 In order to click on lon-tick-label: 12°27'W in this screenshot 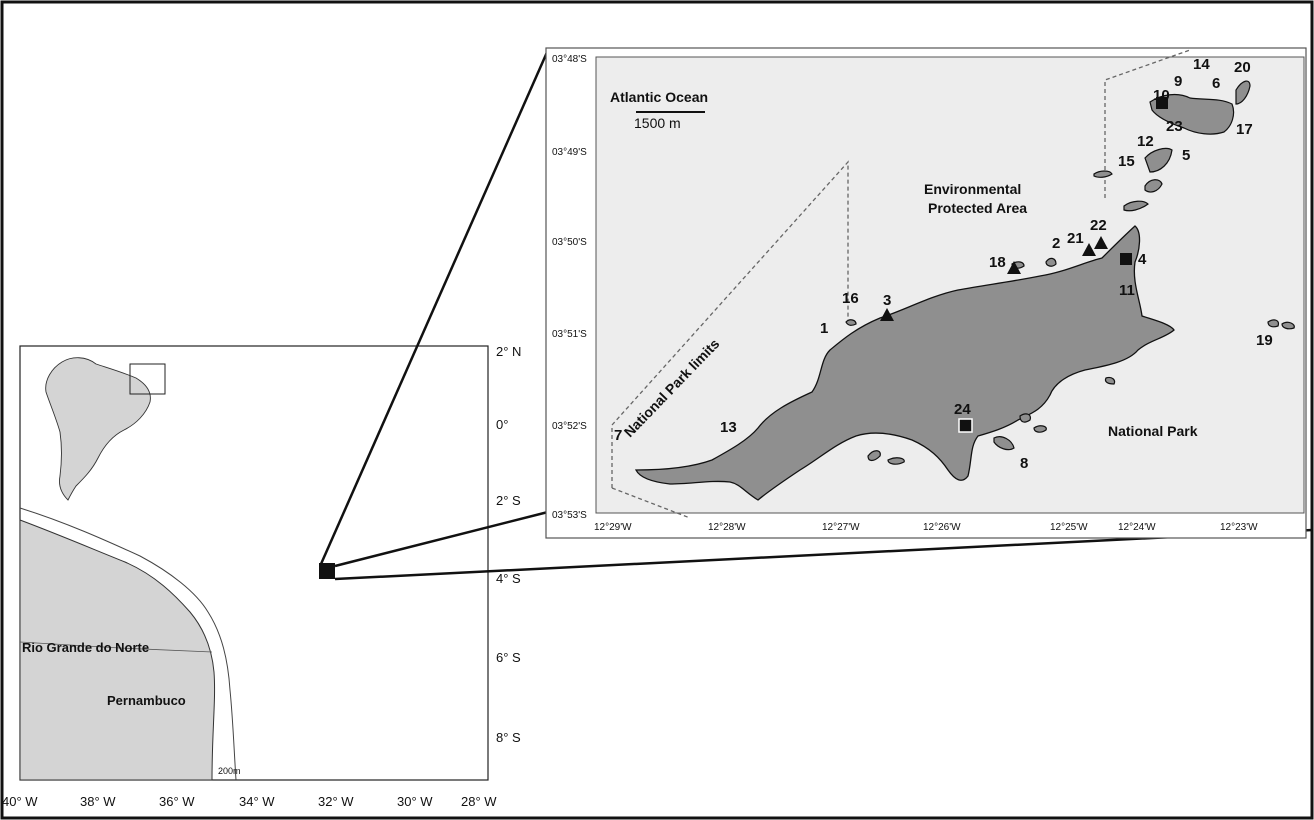, I will do `click(841, 527)`.